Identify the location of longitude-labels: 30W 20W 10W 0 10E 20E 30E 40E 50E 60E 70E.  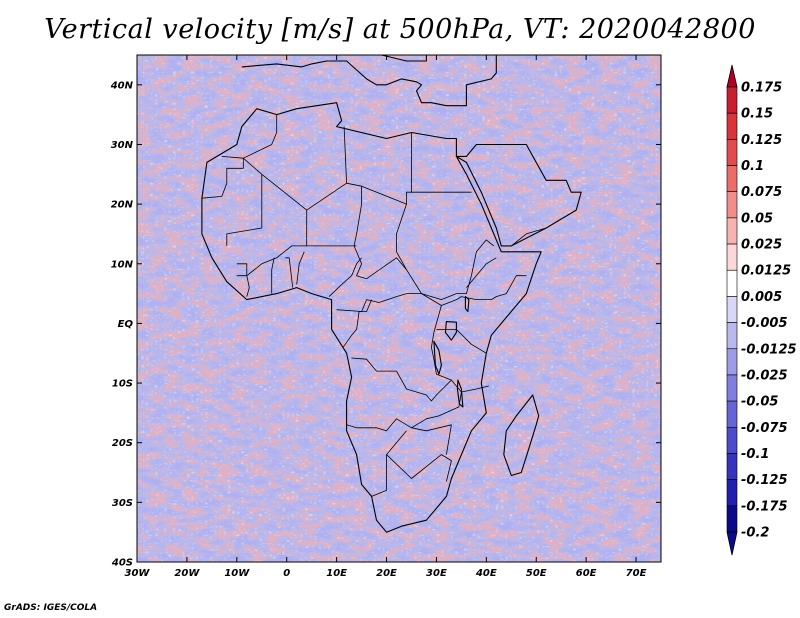
(386, 573).